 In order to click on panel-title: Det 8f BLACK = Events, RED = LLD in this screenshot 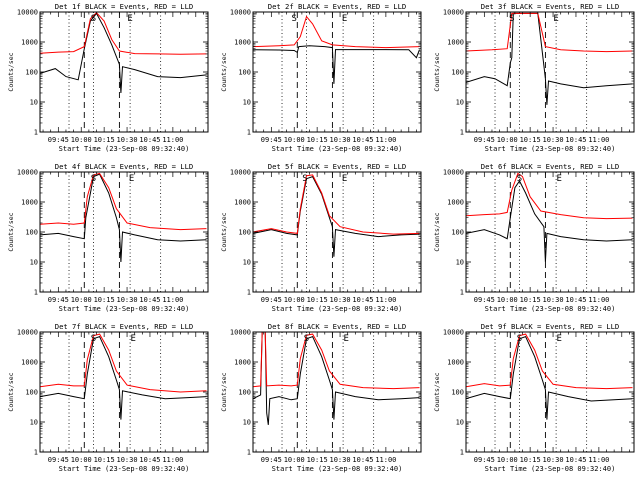, I will do `click(337, 326)`.